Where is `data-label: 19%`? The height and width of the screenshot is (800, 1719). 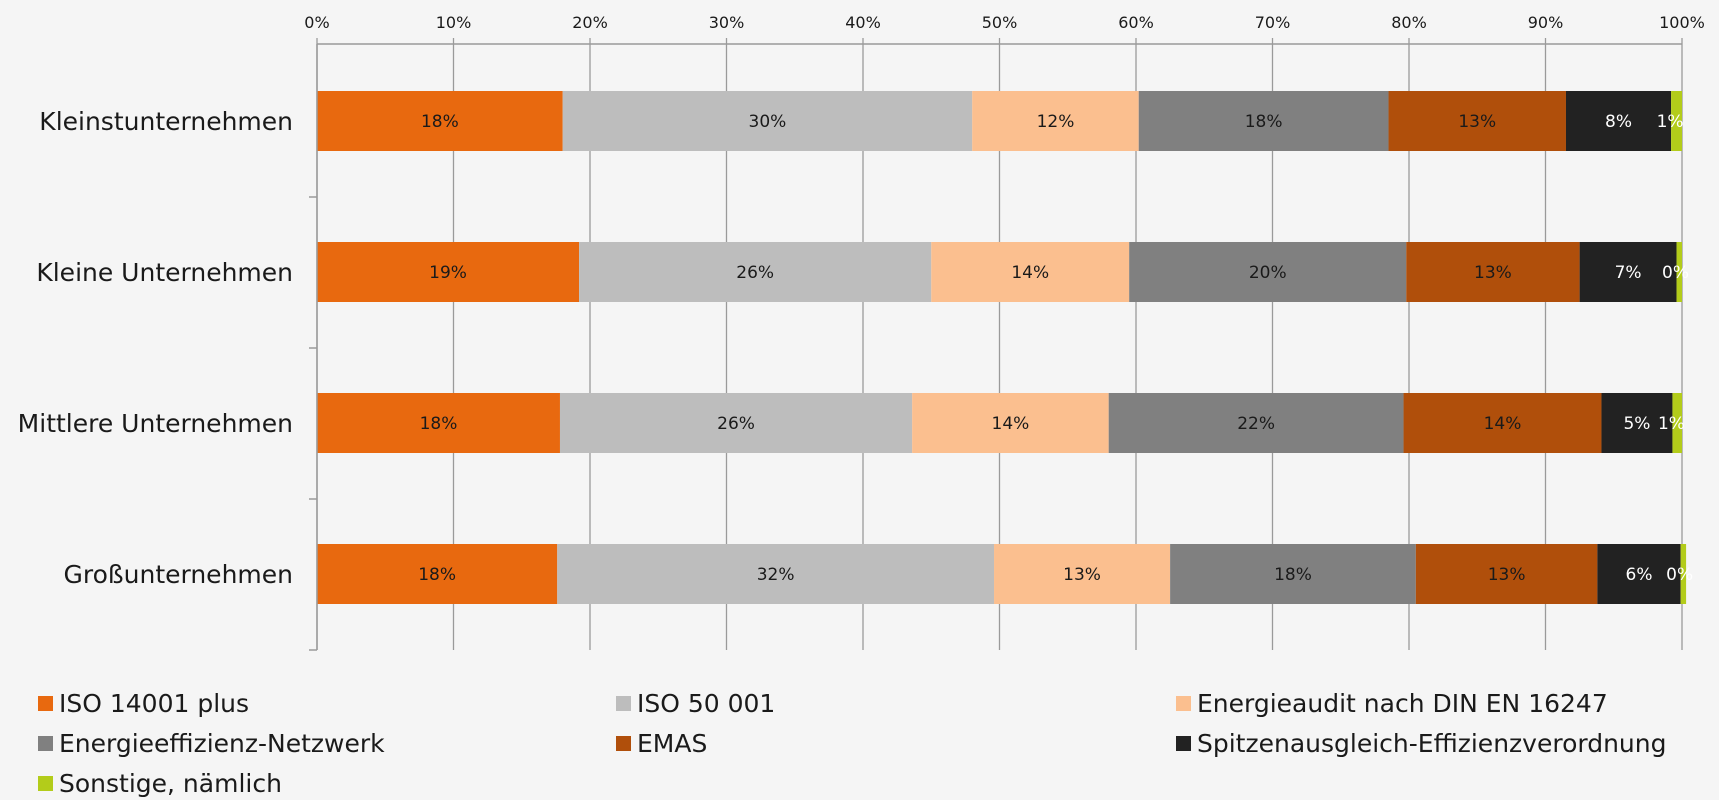 data-label: 19% is located at coordinates (448, 273).